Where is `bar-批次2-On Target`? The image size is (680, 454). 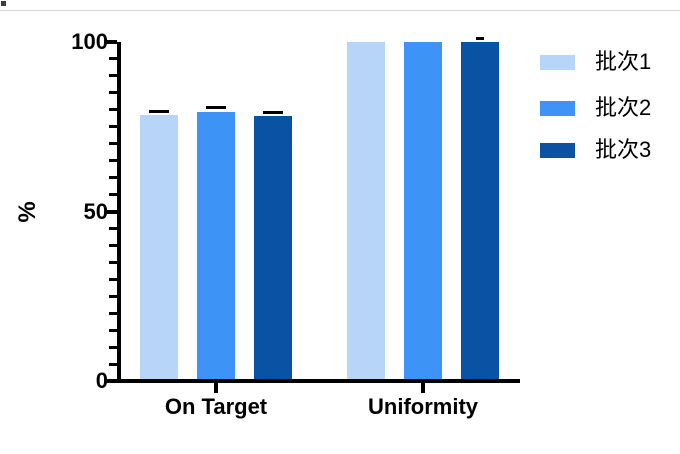 bar-批次2-On Target is located at coordinates (216, 247).